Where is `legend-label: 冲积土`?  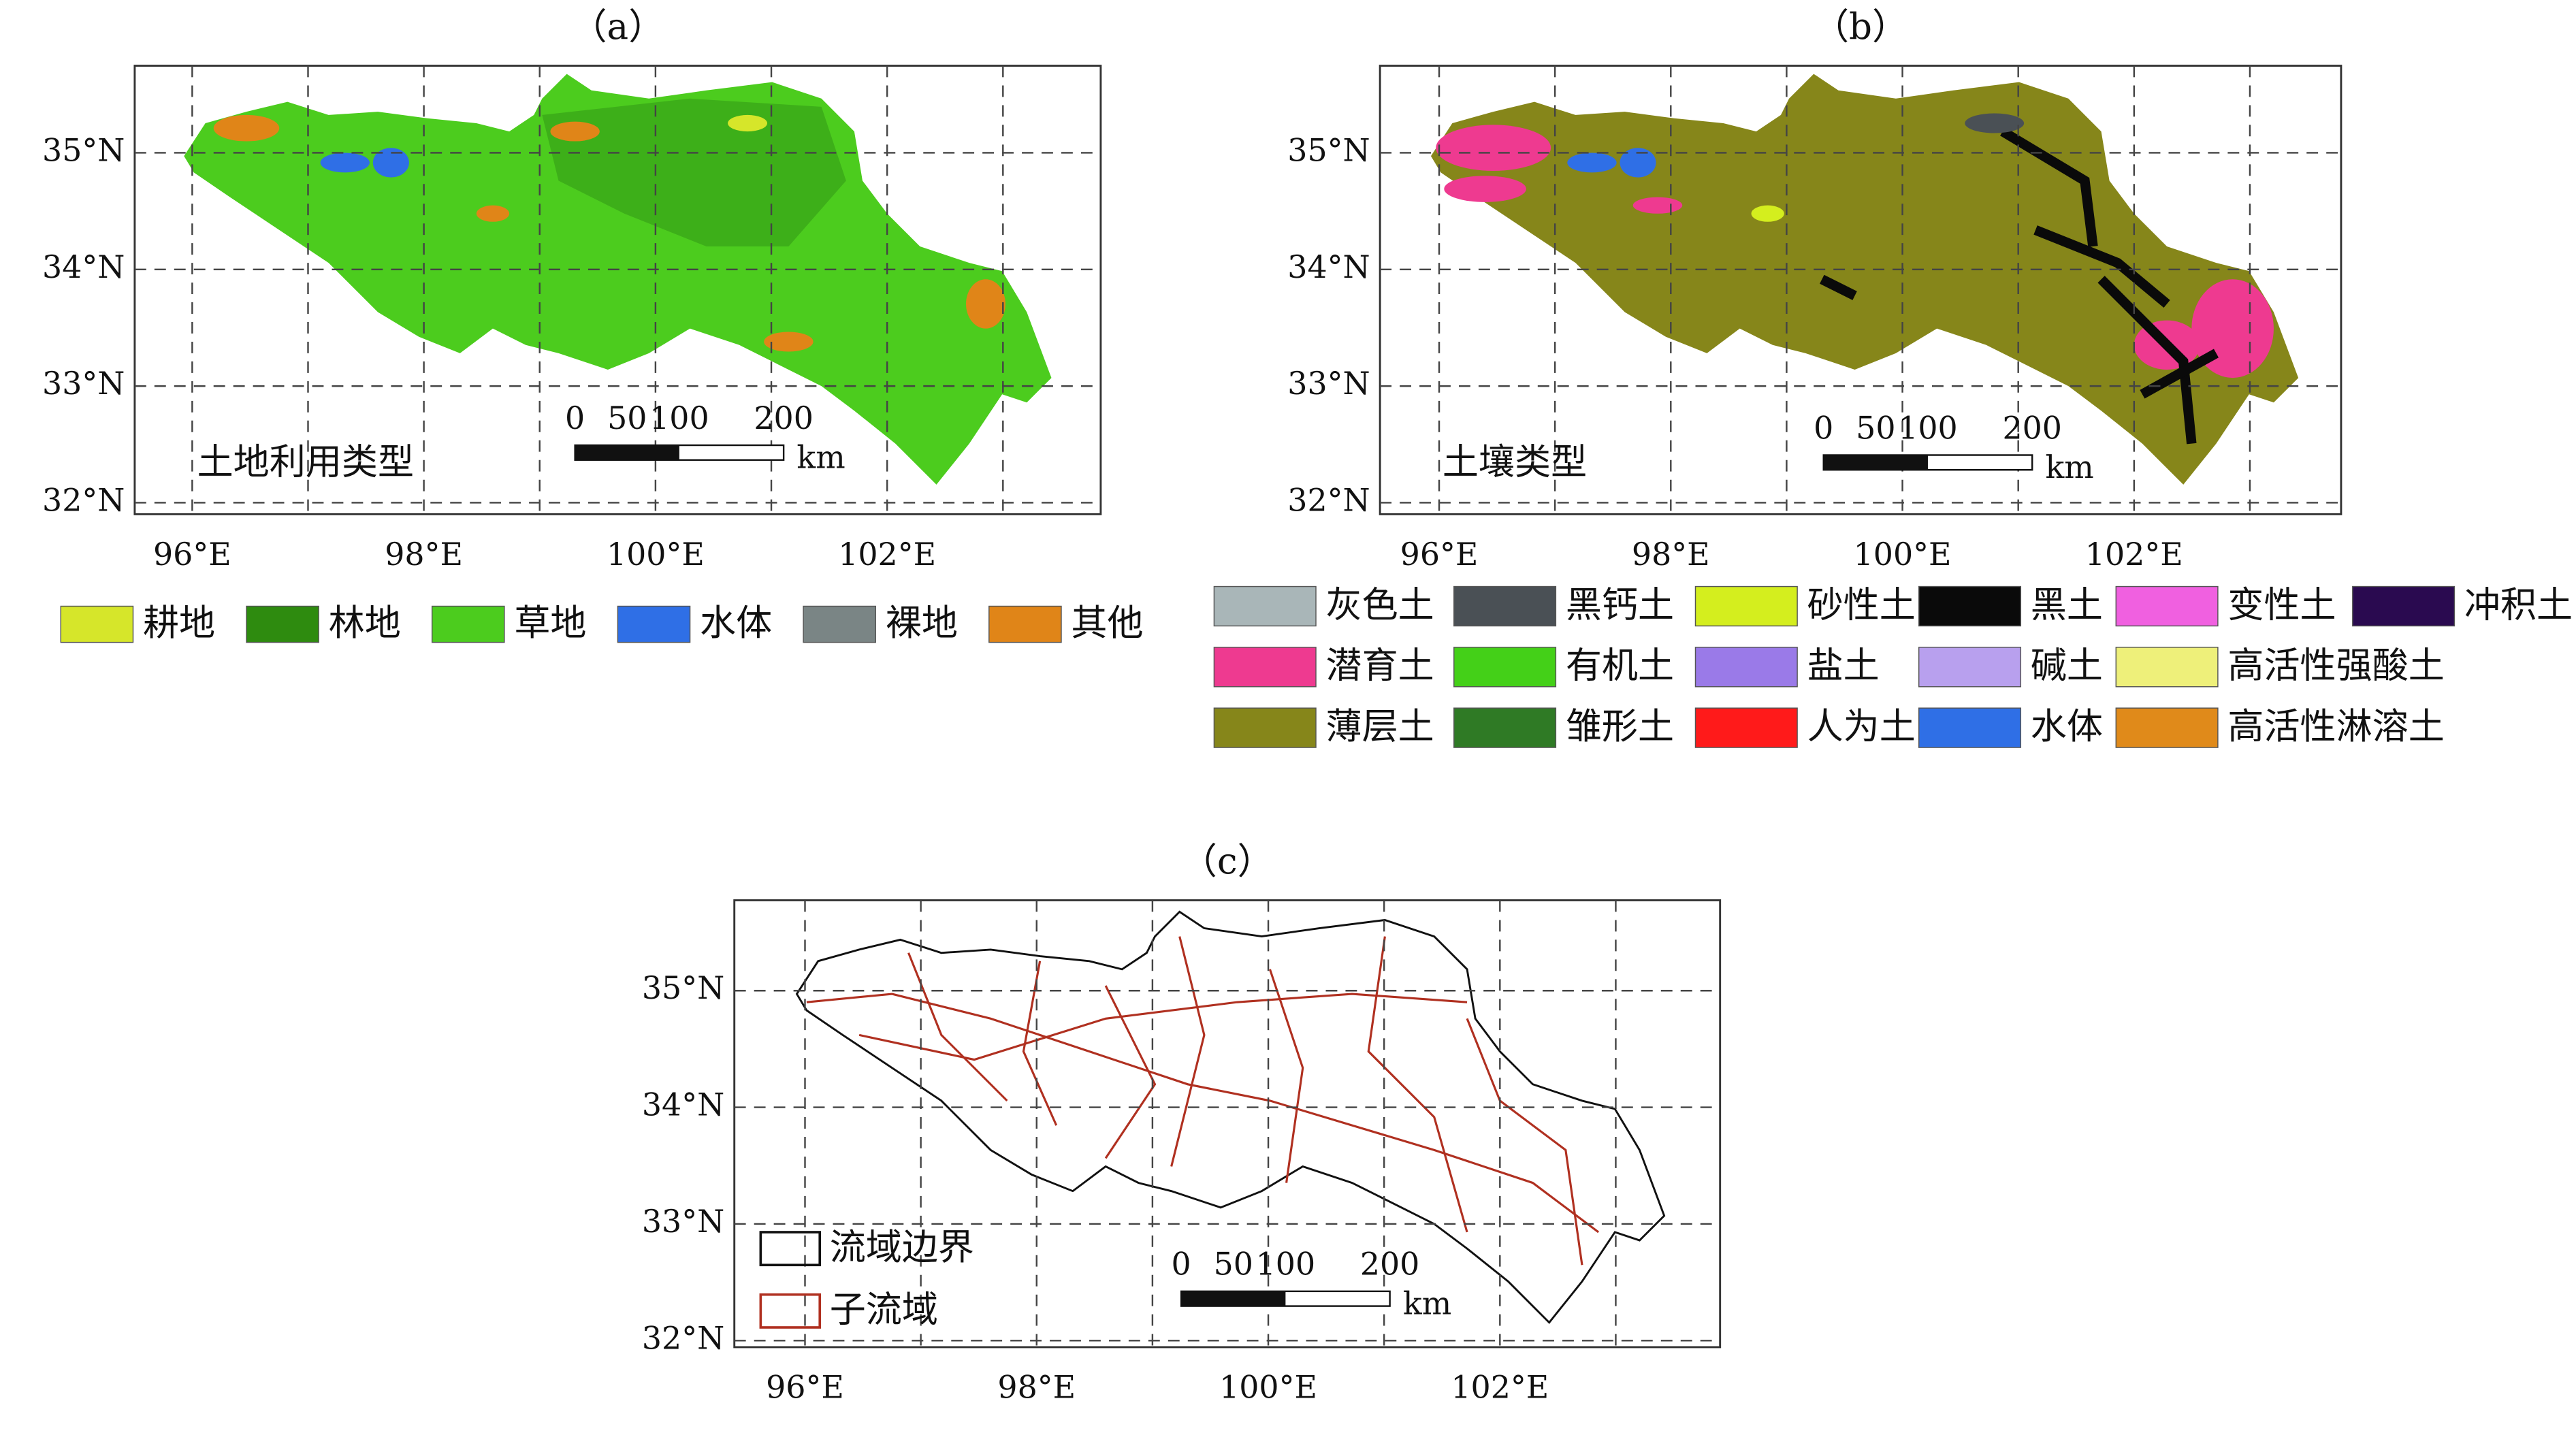 legend-label: 冲积土 is located at coordinates (2518, 604).